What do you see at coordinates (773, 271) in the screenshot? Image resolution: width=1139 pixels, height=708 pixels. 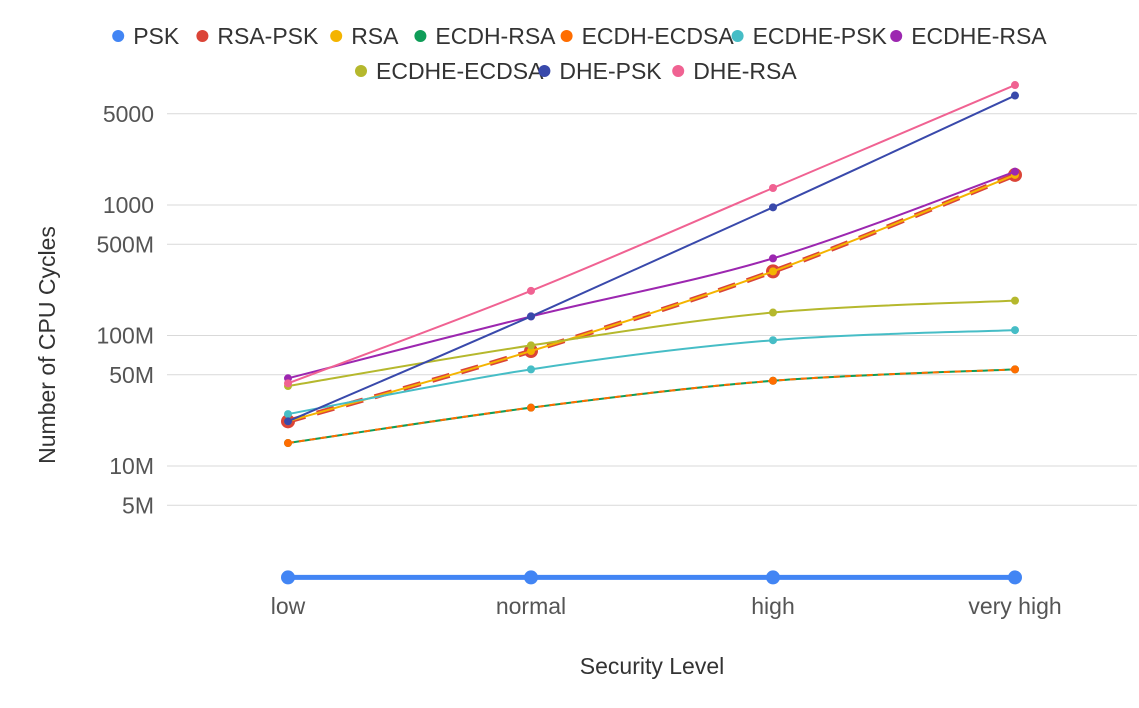 I see `data-point-rsa-high` at bounding box center [773, 271].